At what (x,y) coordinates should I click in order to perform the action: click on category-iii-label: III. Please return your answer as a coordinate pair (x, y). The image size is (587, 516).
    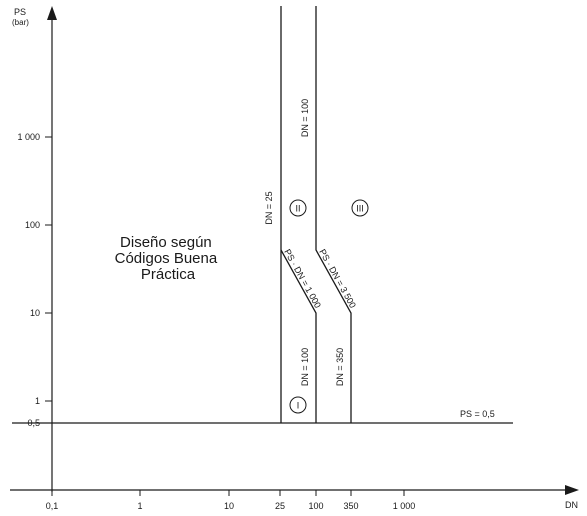
    Looking at the image, I should click on (360, 209).